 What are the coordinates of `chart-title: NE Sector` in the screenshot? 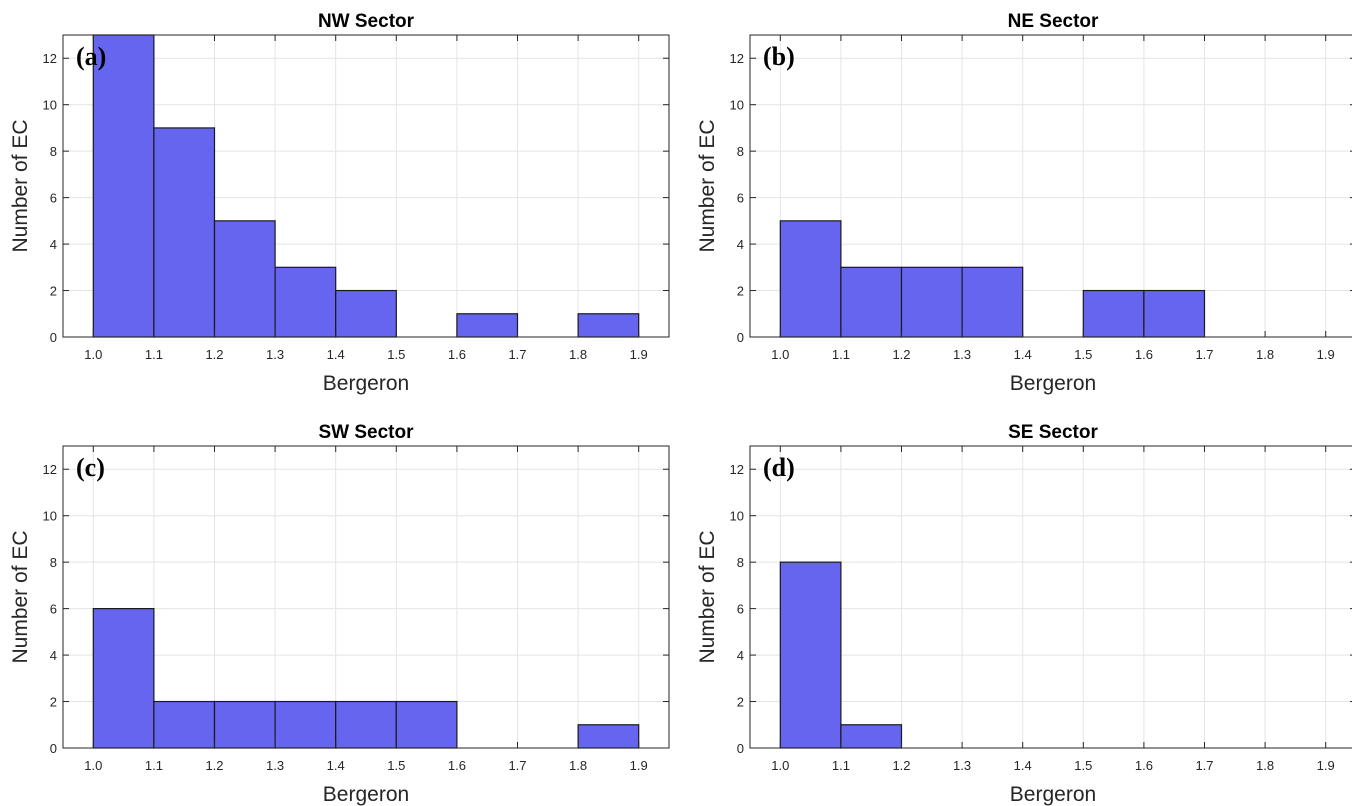 It's located at (1053, 21).